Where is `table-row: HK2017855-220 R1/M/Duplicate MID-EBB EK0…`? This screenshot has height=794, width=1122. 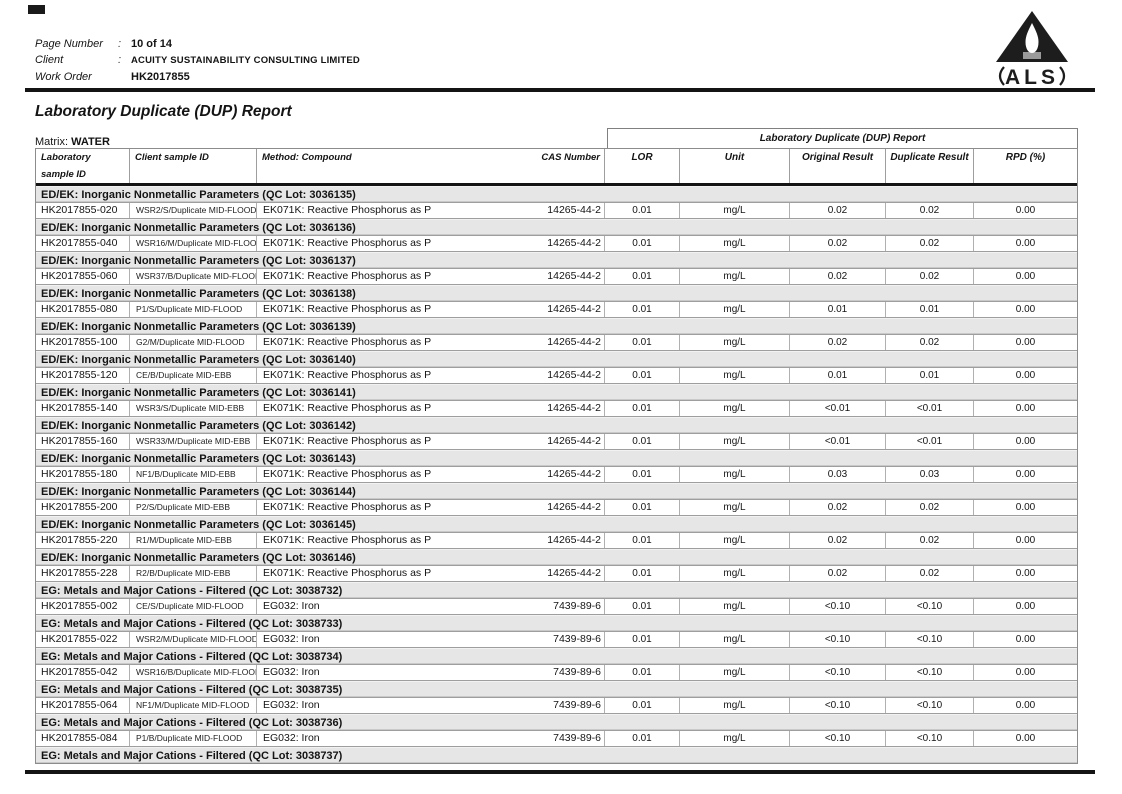 table-row: HK2017855-220 R1/M/Duplicate MID-EBB EK0… is located at coordinates (556, 540).